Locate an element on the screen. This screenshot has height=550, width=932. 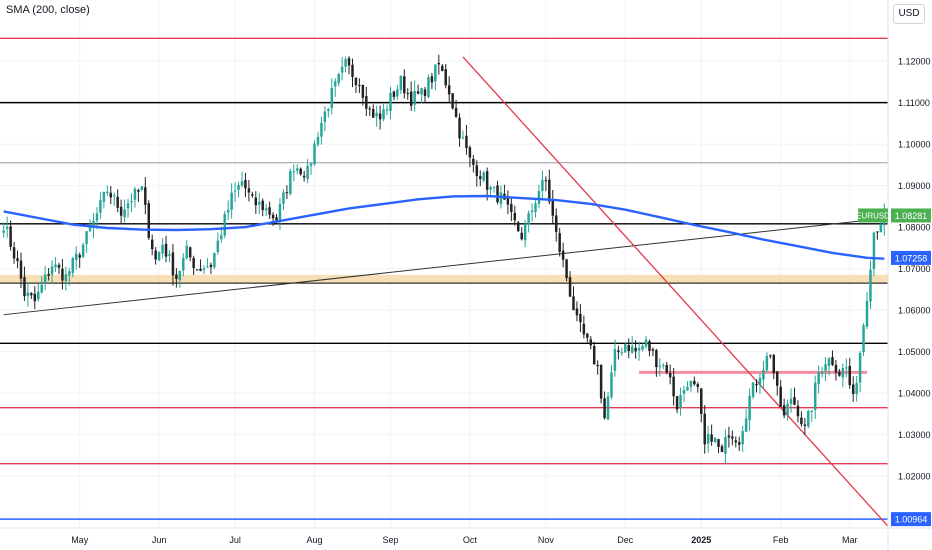
y-tick-label: 1.03000 is located at coordinates (914, 435).